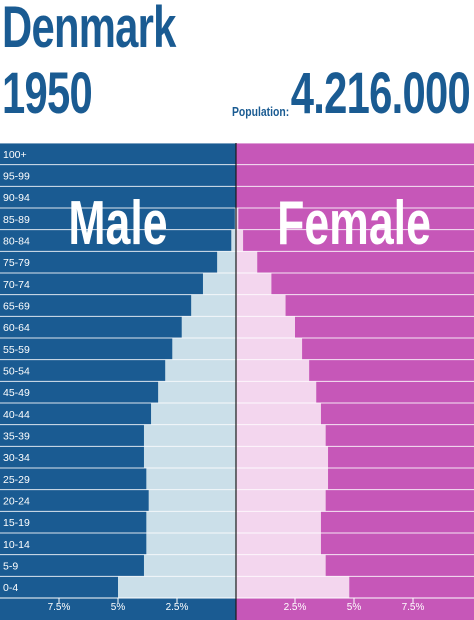  Describe the element at coordinates (47, 93) in the screenshot. I see `year-title: 1950` at that location.